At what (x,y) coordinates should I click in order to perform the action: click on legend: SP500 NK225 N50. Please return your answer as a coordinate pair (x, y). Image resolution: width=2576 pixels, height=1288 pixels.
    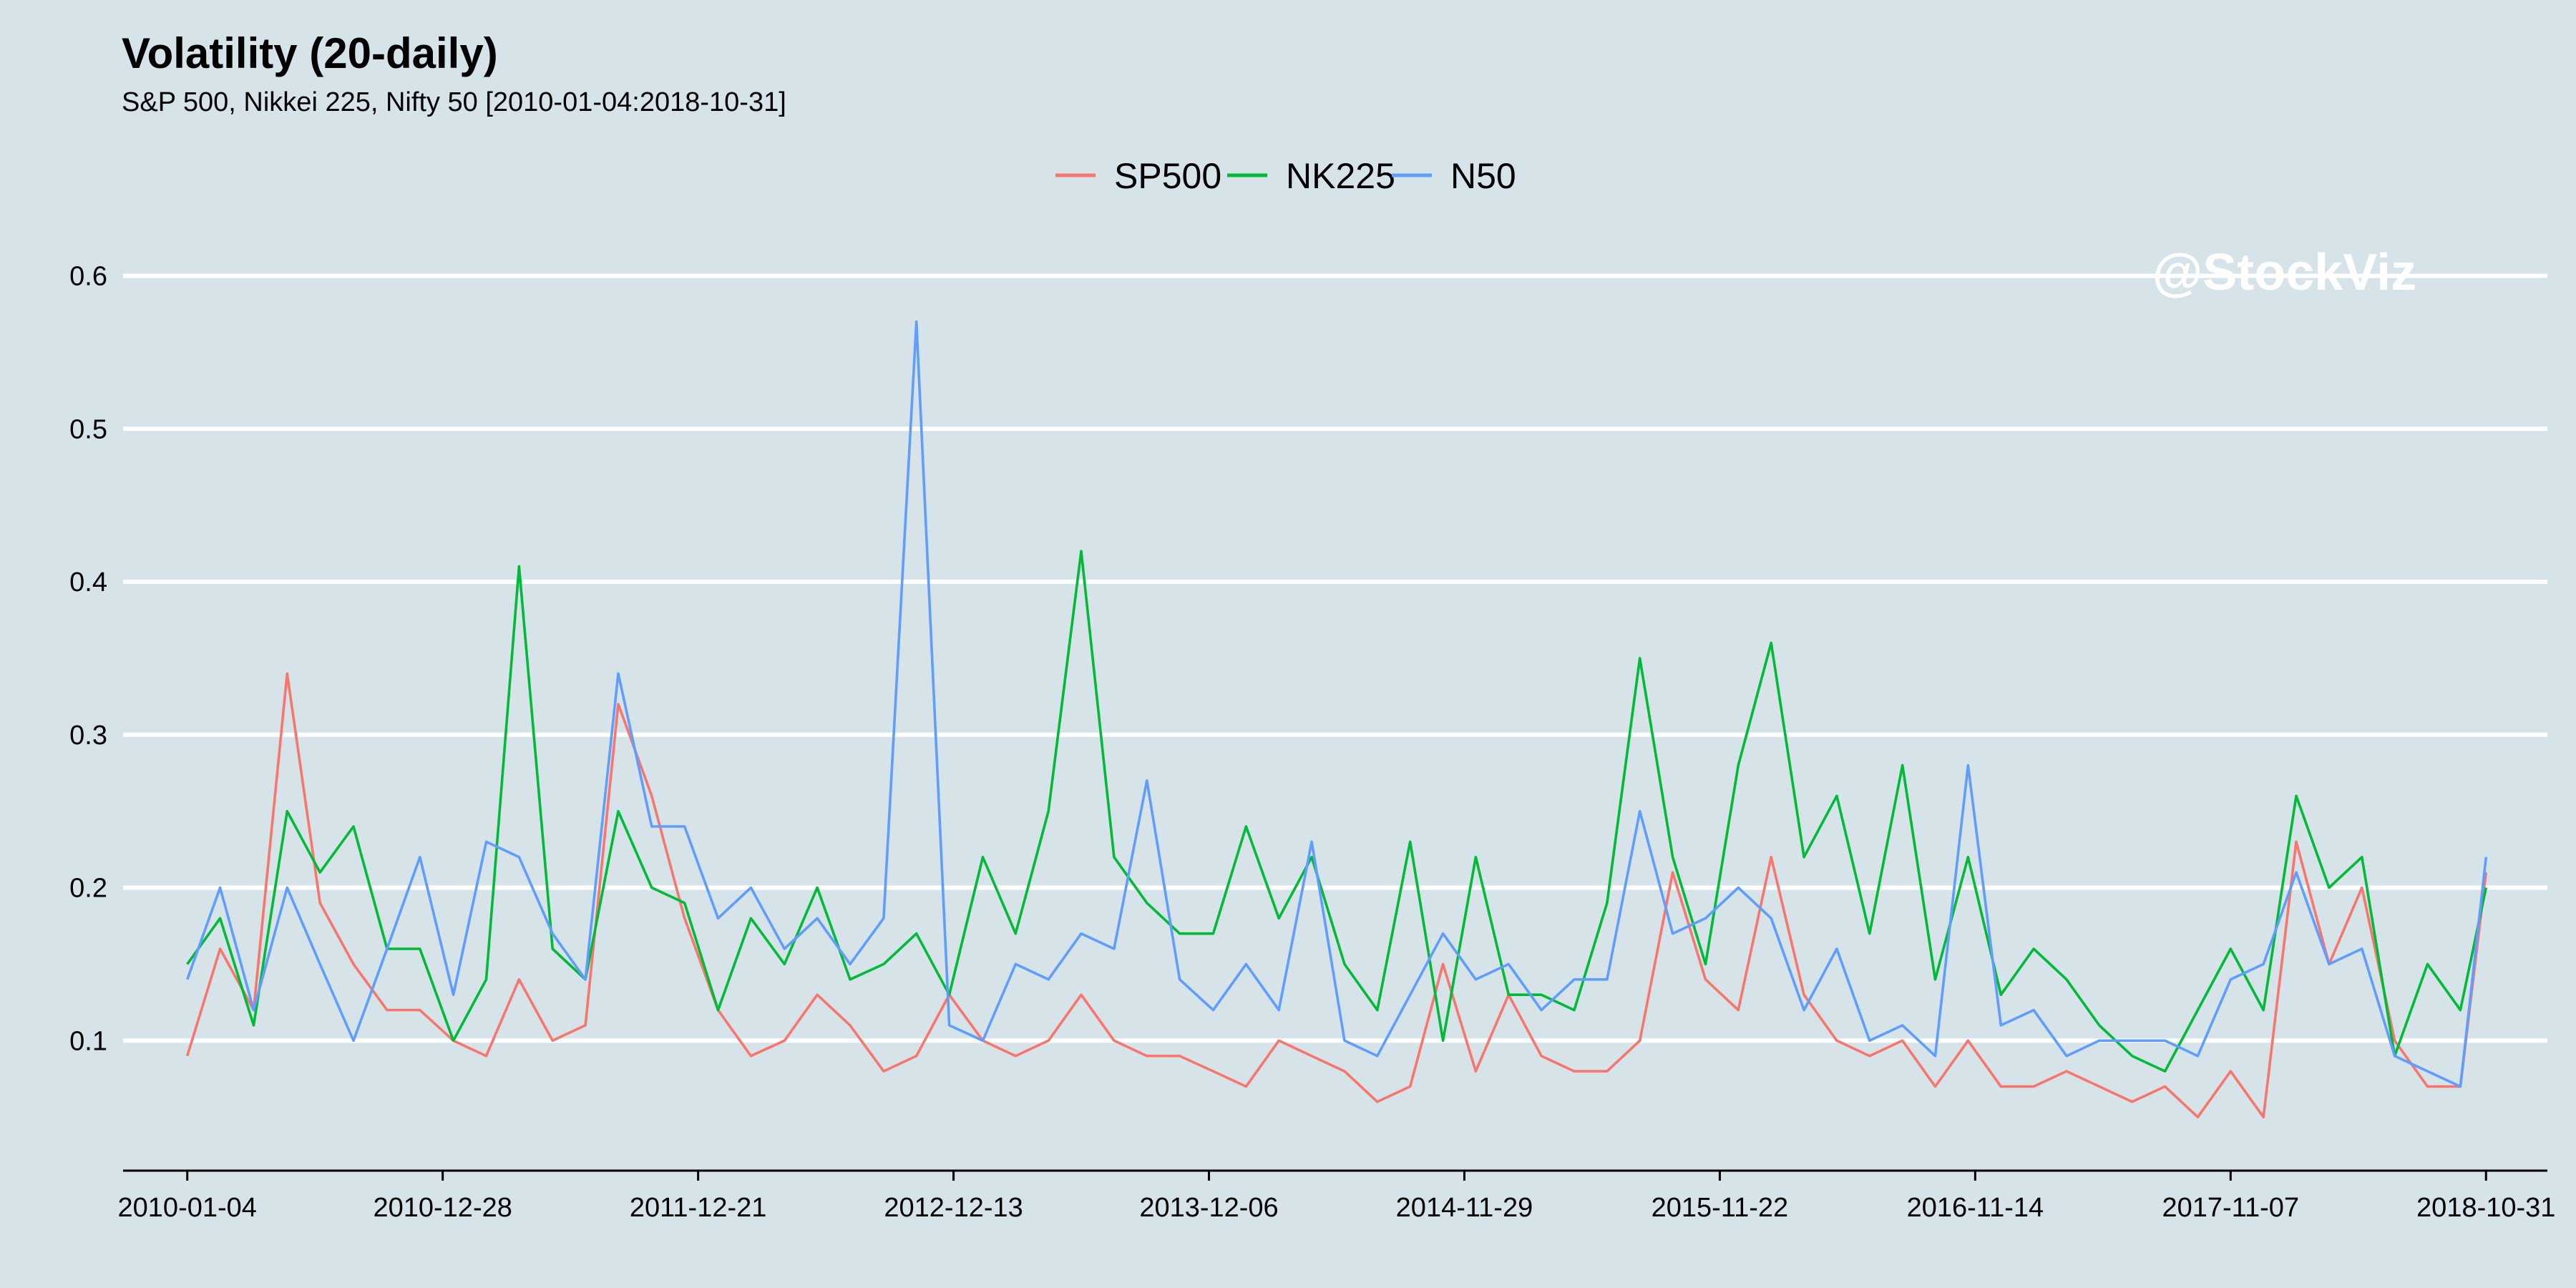
    Looking at the image, I should click on (1285, 176).